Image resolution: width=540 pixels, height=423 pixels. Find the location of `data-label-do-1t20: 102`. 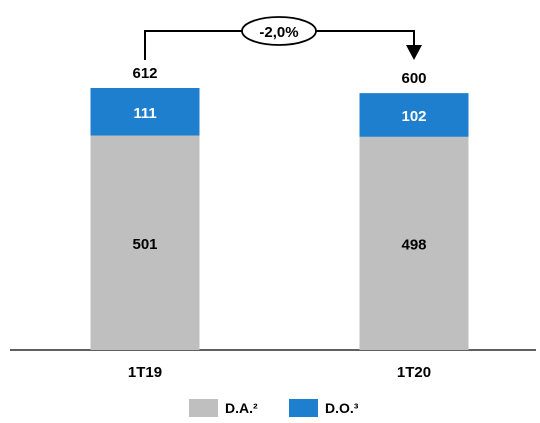

data-label-do-1t20: 102 is located at coordinates (413, 116).